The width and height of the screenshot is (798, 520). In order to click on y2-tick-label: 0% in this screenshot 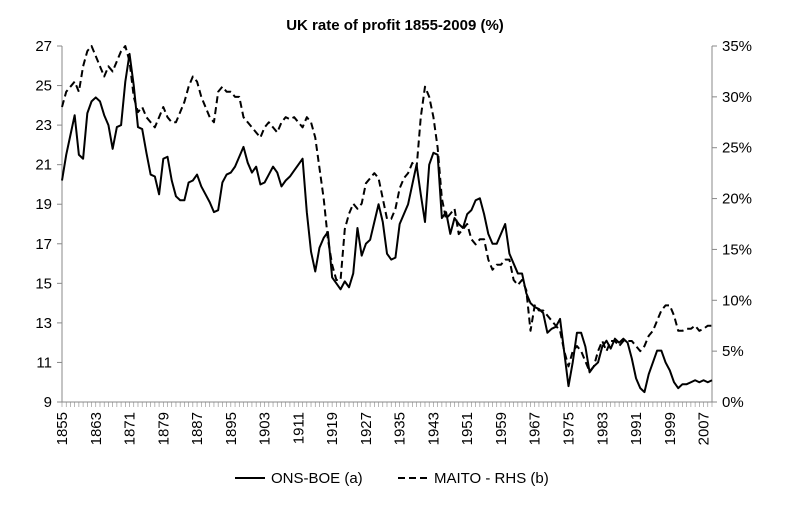, I will do `click(733, 402)`.